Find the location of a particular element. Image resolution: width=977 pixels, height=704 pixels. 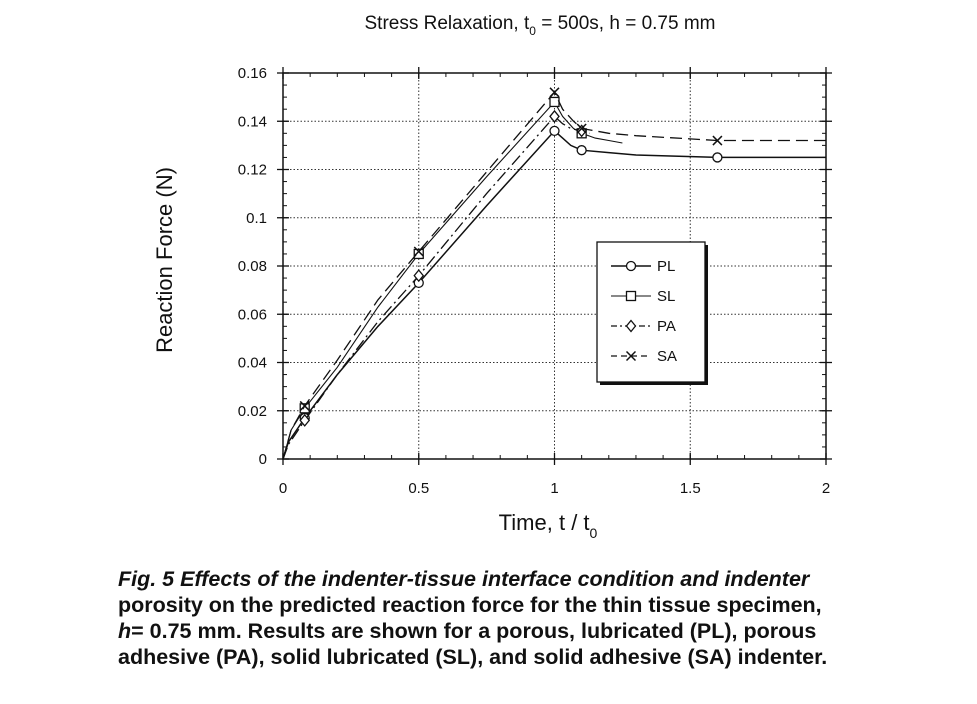

y-tick-label: 0.16 is located at coordinates (252, 73).